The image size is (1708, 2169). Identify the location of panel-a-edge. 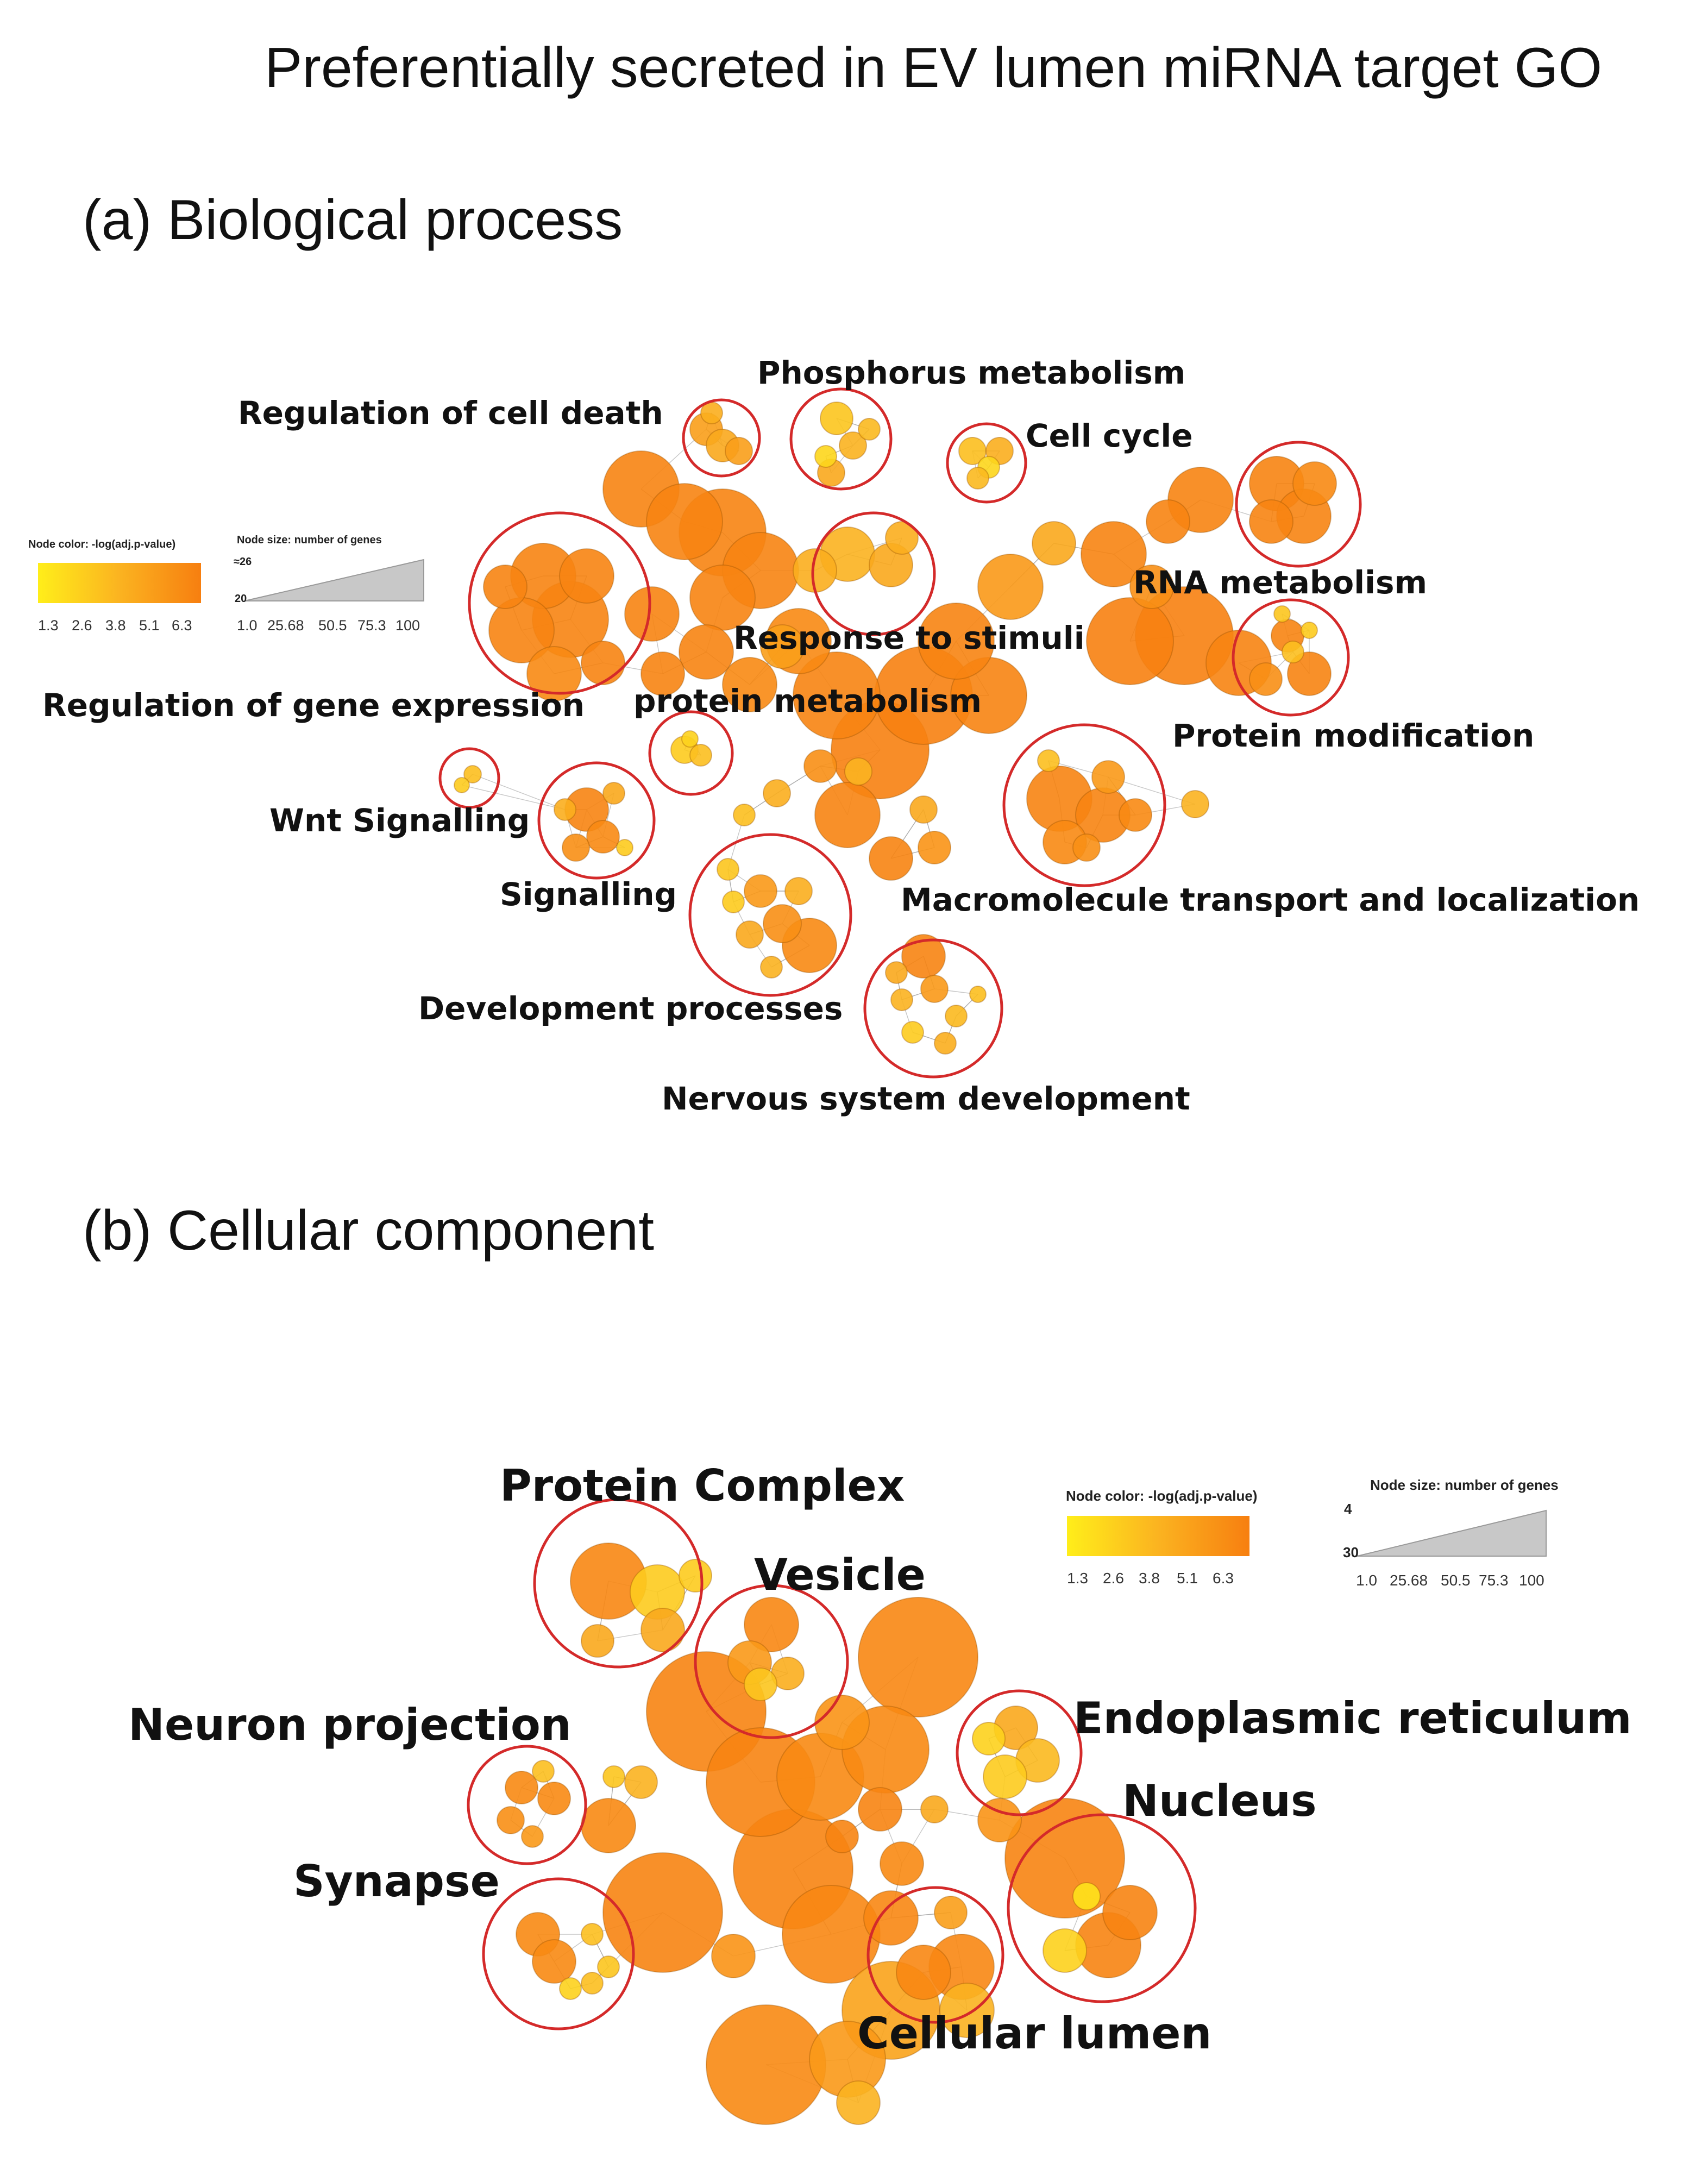
(519, 792).